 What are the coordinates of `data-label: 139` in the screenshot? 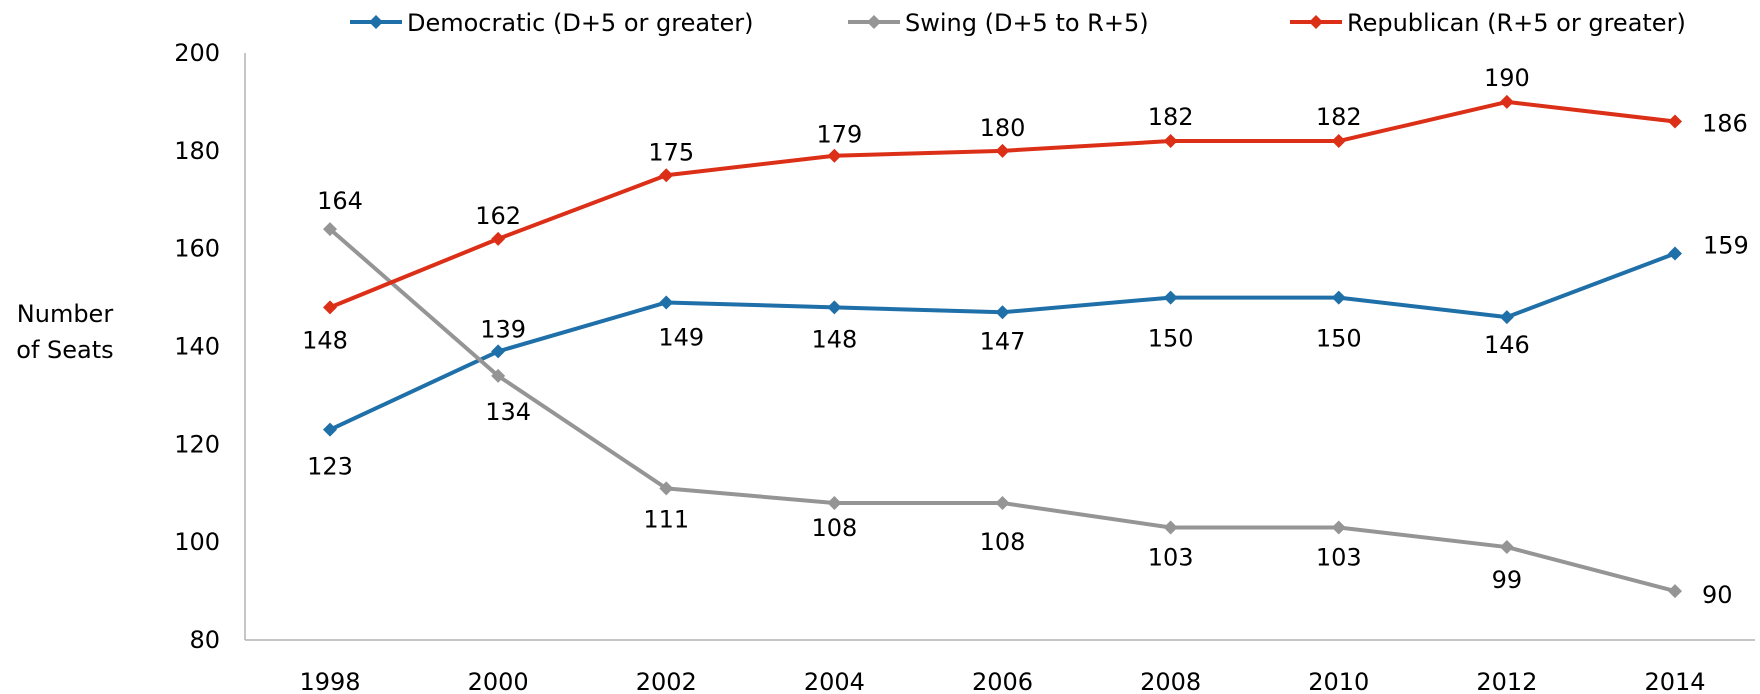 It's located at (503, 329).